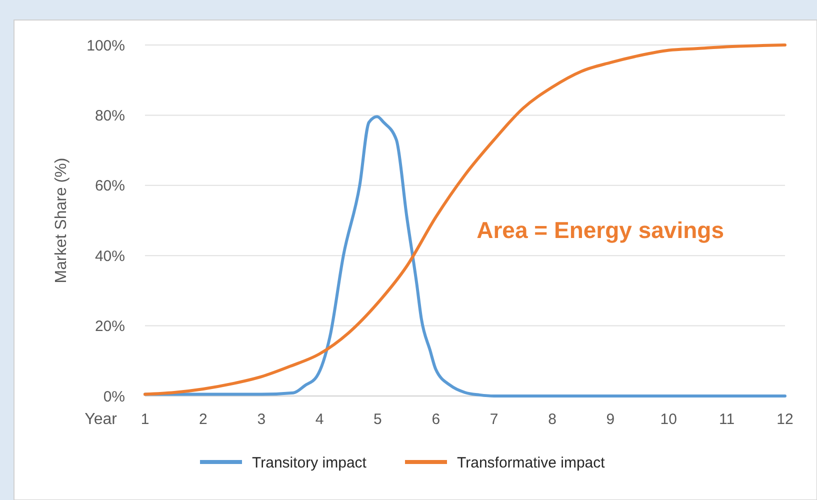 The height and width of the screenshot is (500, 817). What do you see at coordinates (109, 327) in the screenshot?
I see `y-tick-label: 20%` at bounding box center [109, 327].